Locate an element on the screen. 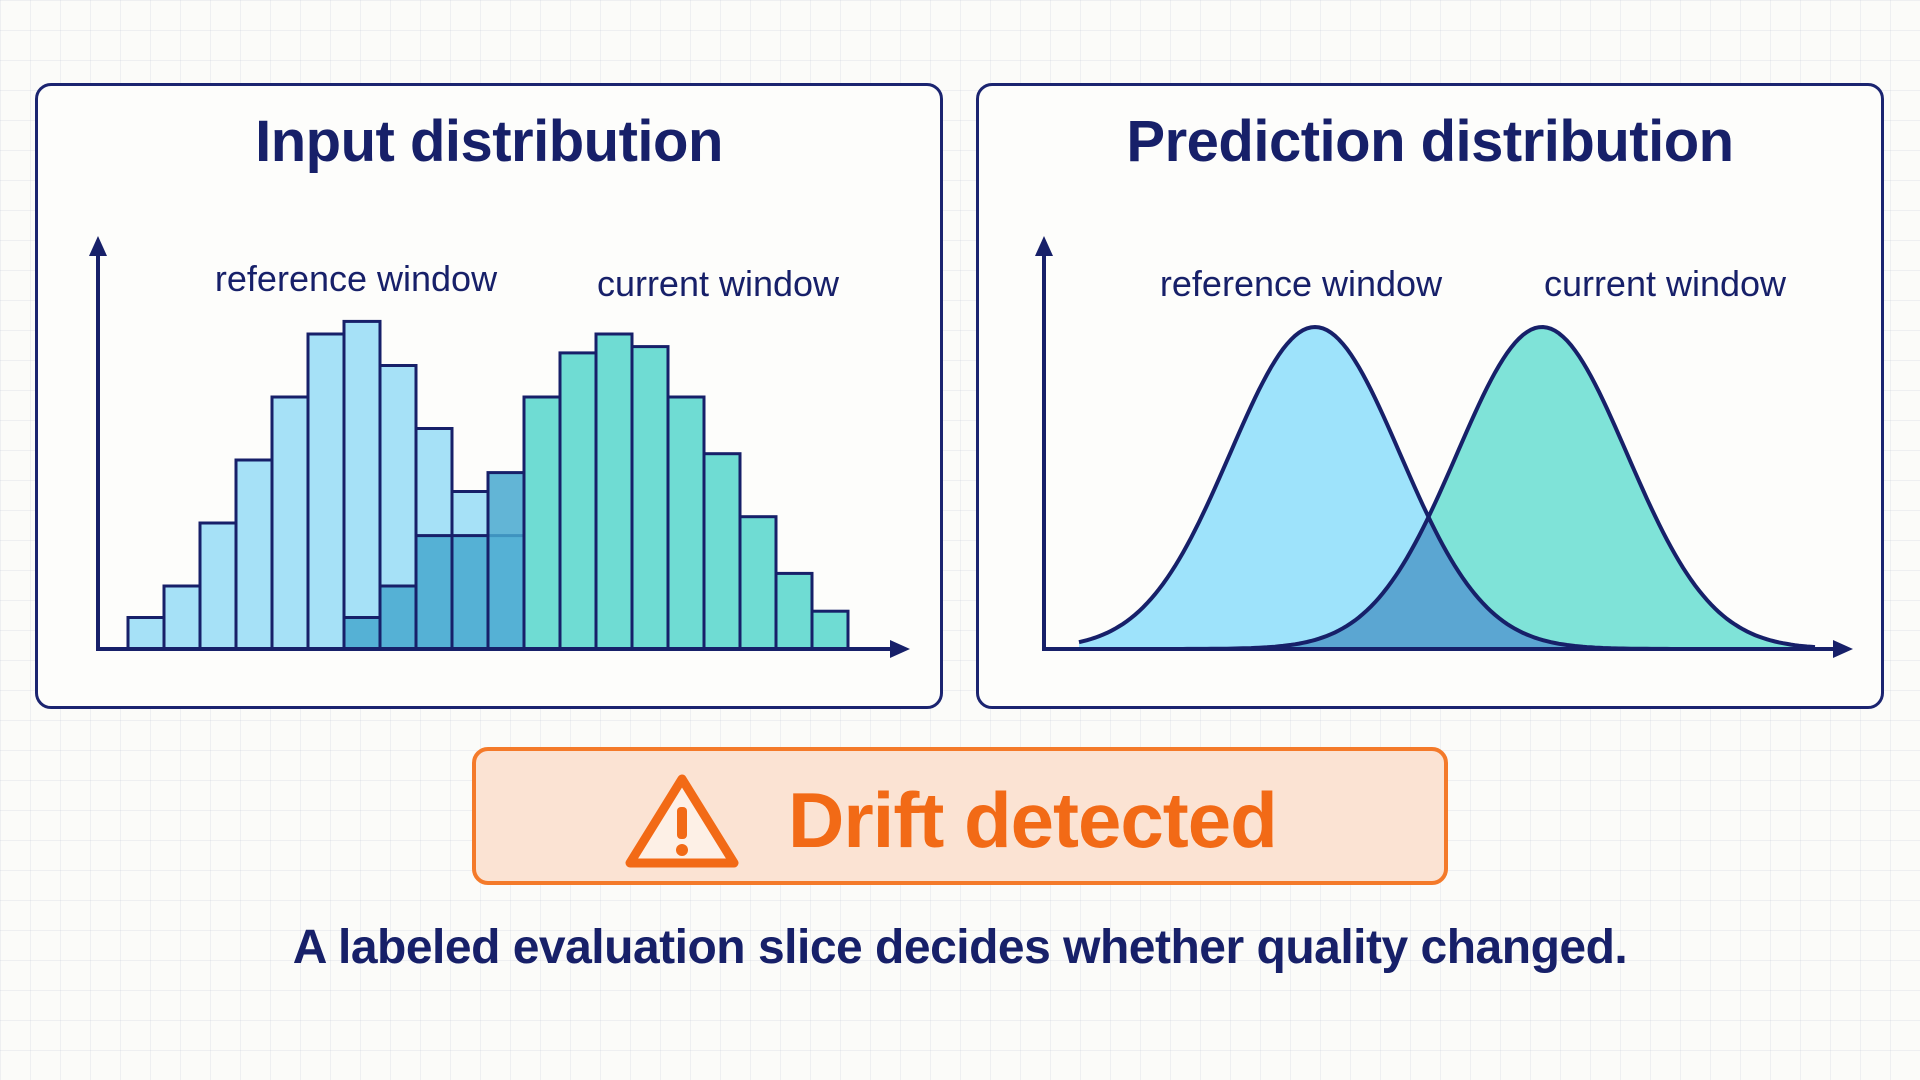 Image resolution: width=1920 pixels, height=1080 pixels. drift-detected-text: Drift detected is located at coordinates (1033, 820).